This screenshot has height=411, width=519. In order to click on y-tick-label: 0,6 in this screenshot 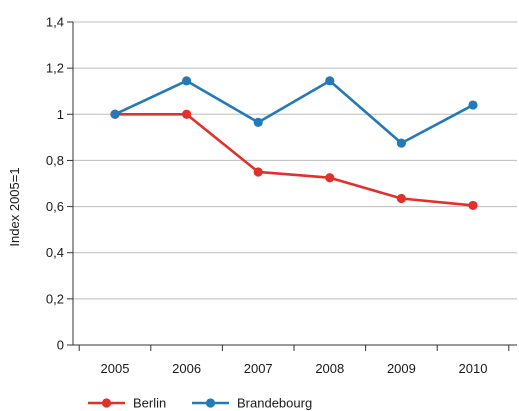, I will do `click(55, 206)`.